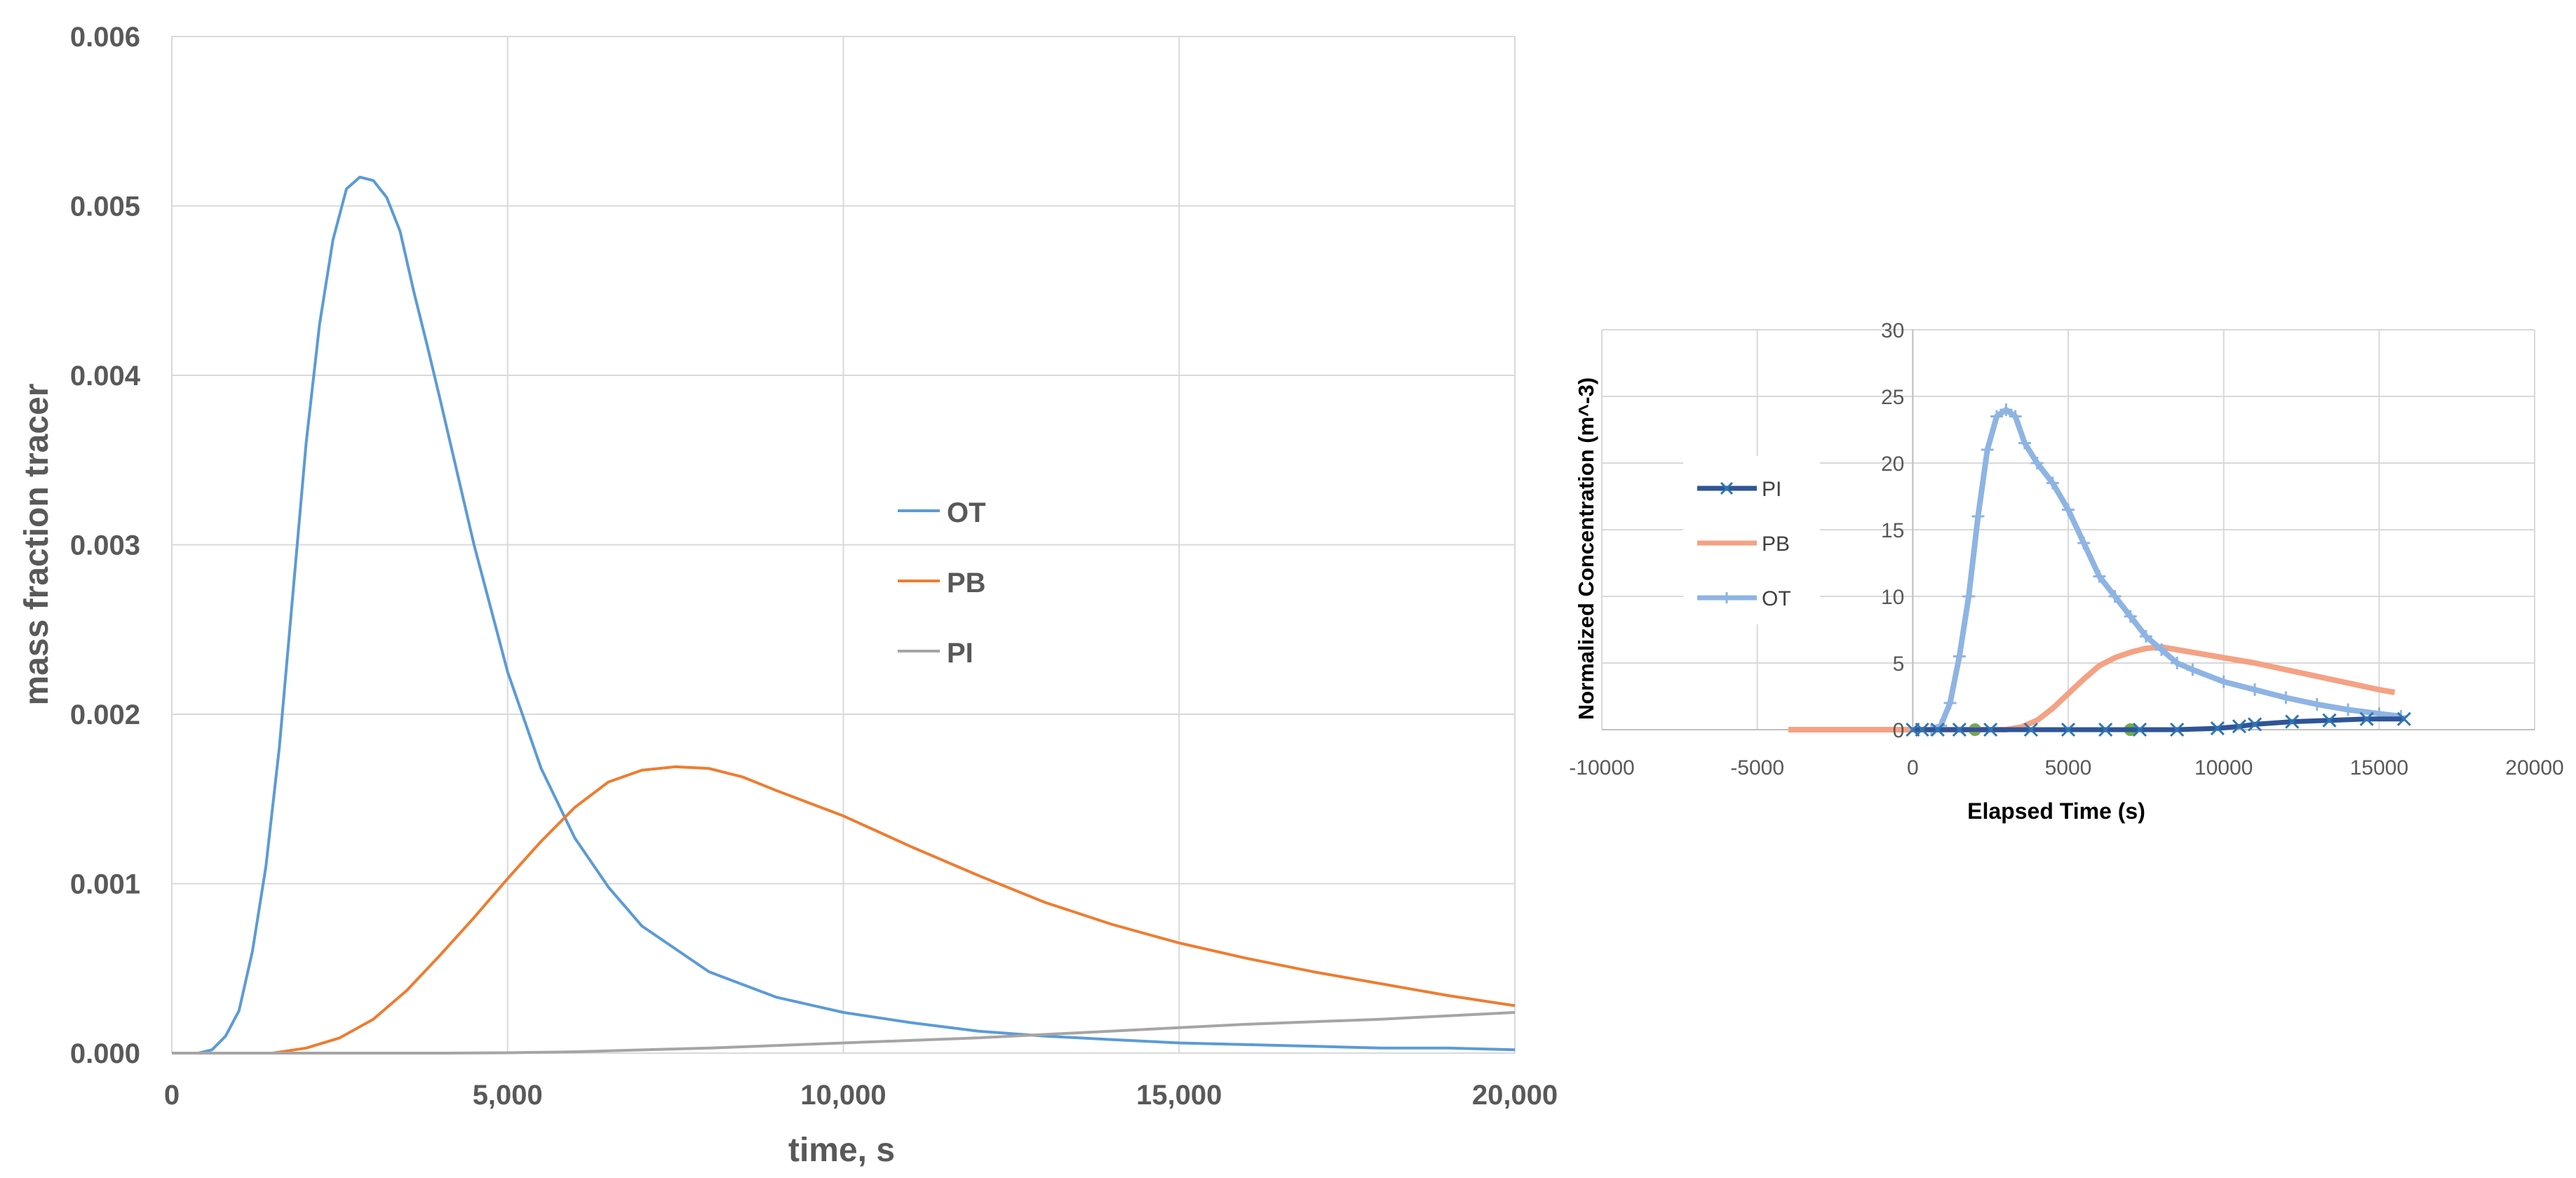 The height and width of the screenshot is (1178, 2576). Describe the element at coordinates (105, 884) in the screenshot. I see `c1-y-tick-label: 0.001` at that location.